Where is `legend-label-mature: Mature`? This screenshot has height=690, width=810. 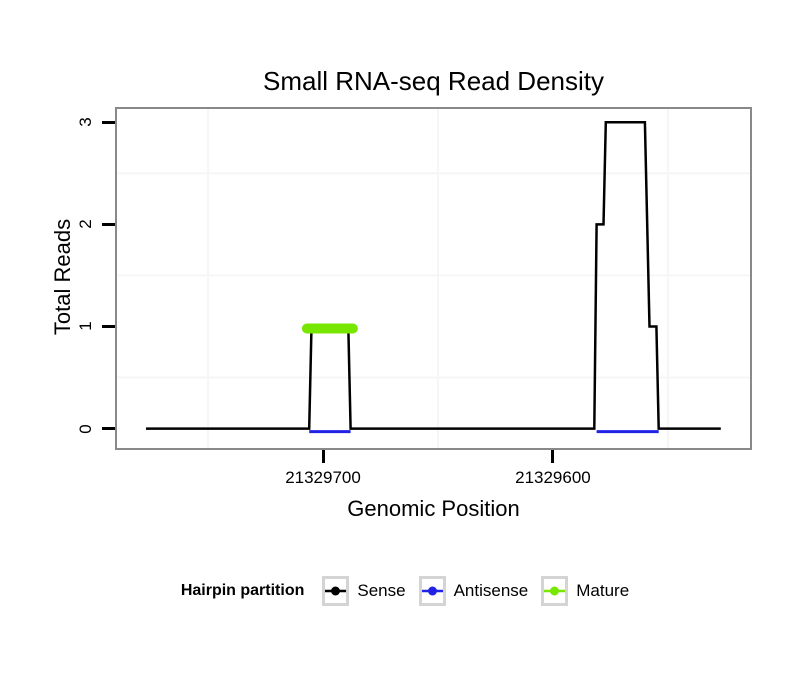
legend-label-mature: Mature is located at coordinates (603, 590).